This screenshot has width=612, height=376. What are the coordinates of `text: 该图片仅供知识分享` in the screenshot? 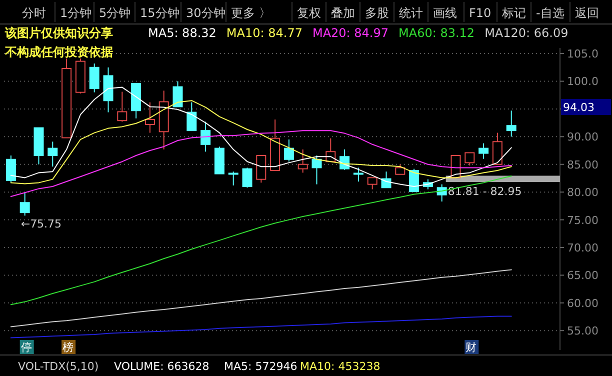 It's located at (58, 33).